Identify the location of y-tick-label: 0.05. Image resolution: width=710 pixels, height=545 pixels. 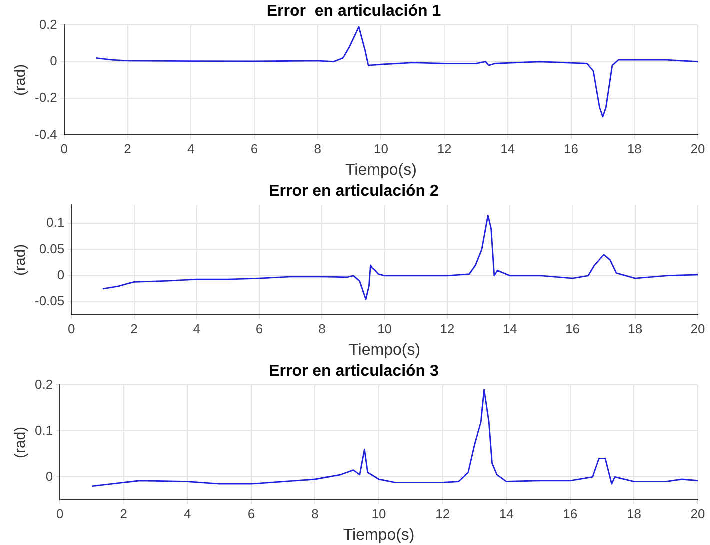
(52, 248).